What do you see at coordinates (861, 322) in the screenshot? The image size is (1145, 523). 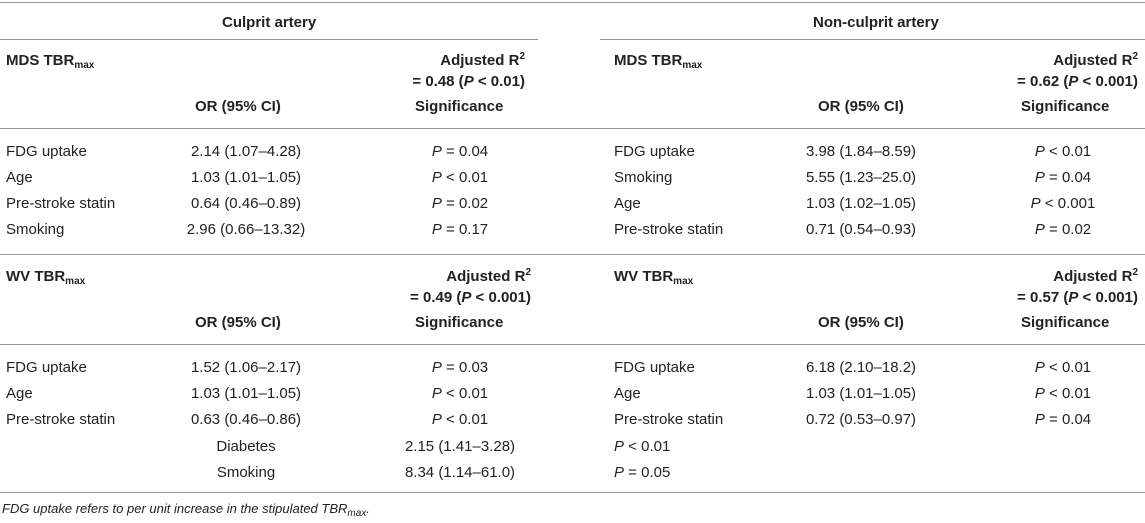 I see `wv-nonculprit-or-header: OR (95% CI)` at bounding box center [861, 322].